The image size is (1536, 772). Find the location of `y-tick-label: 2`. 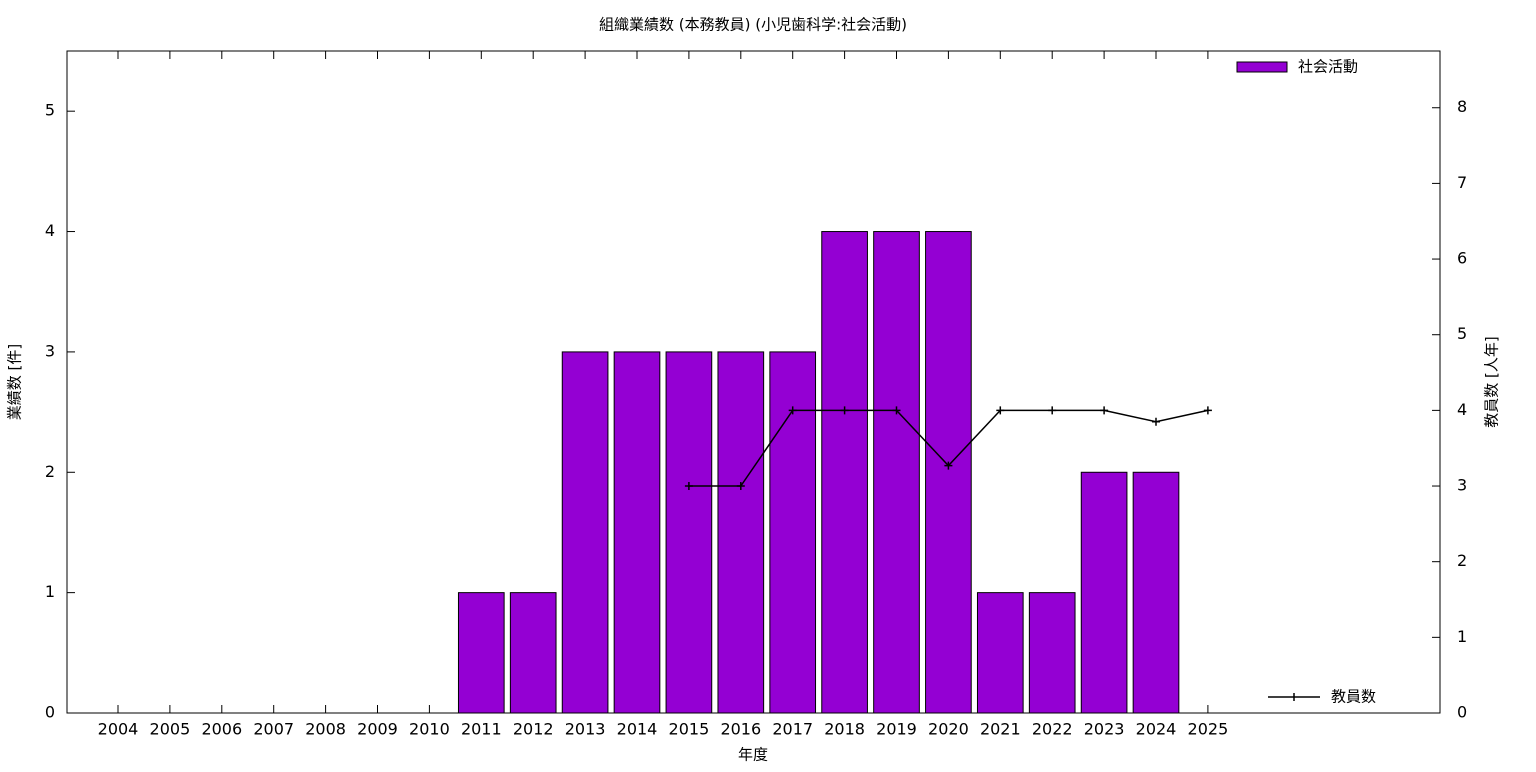

y-tick-label: 2 is located at coordinates (50, 471).